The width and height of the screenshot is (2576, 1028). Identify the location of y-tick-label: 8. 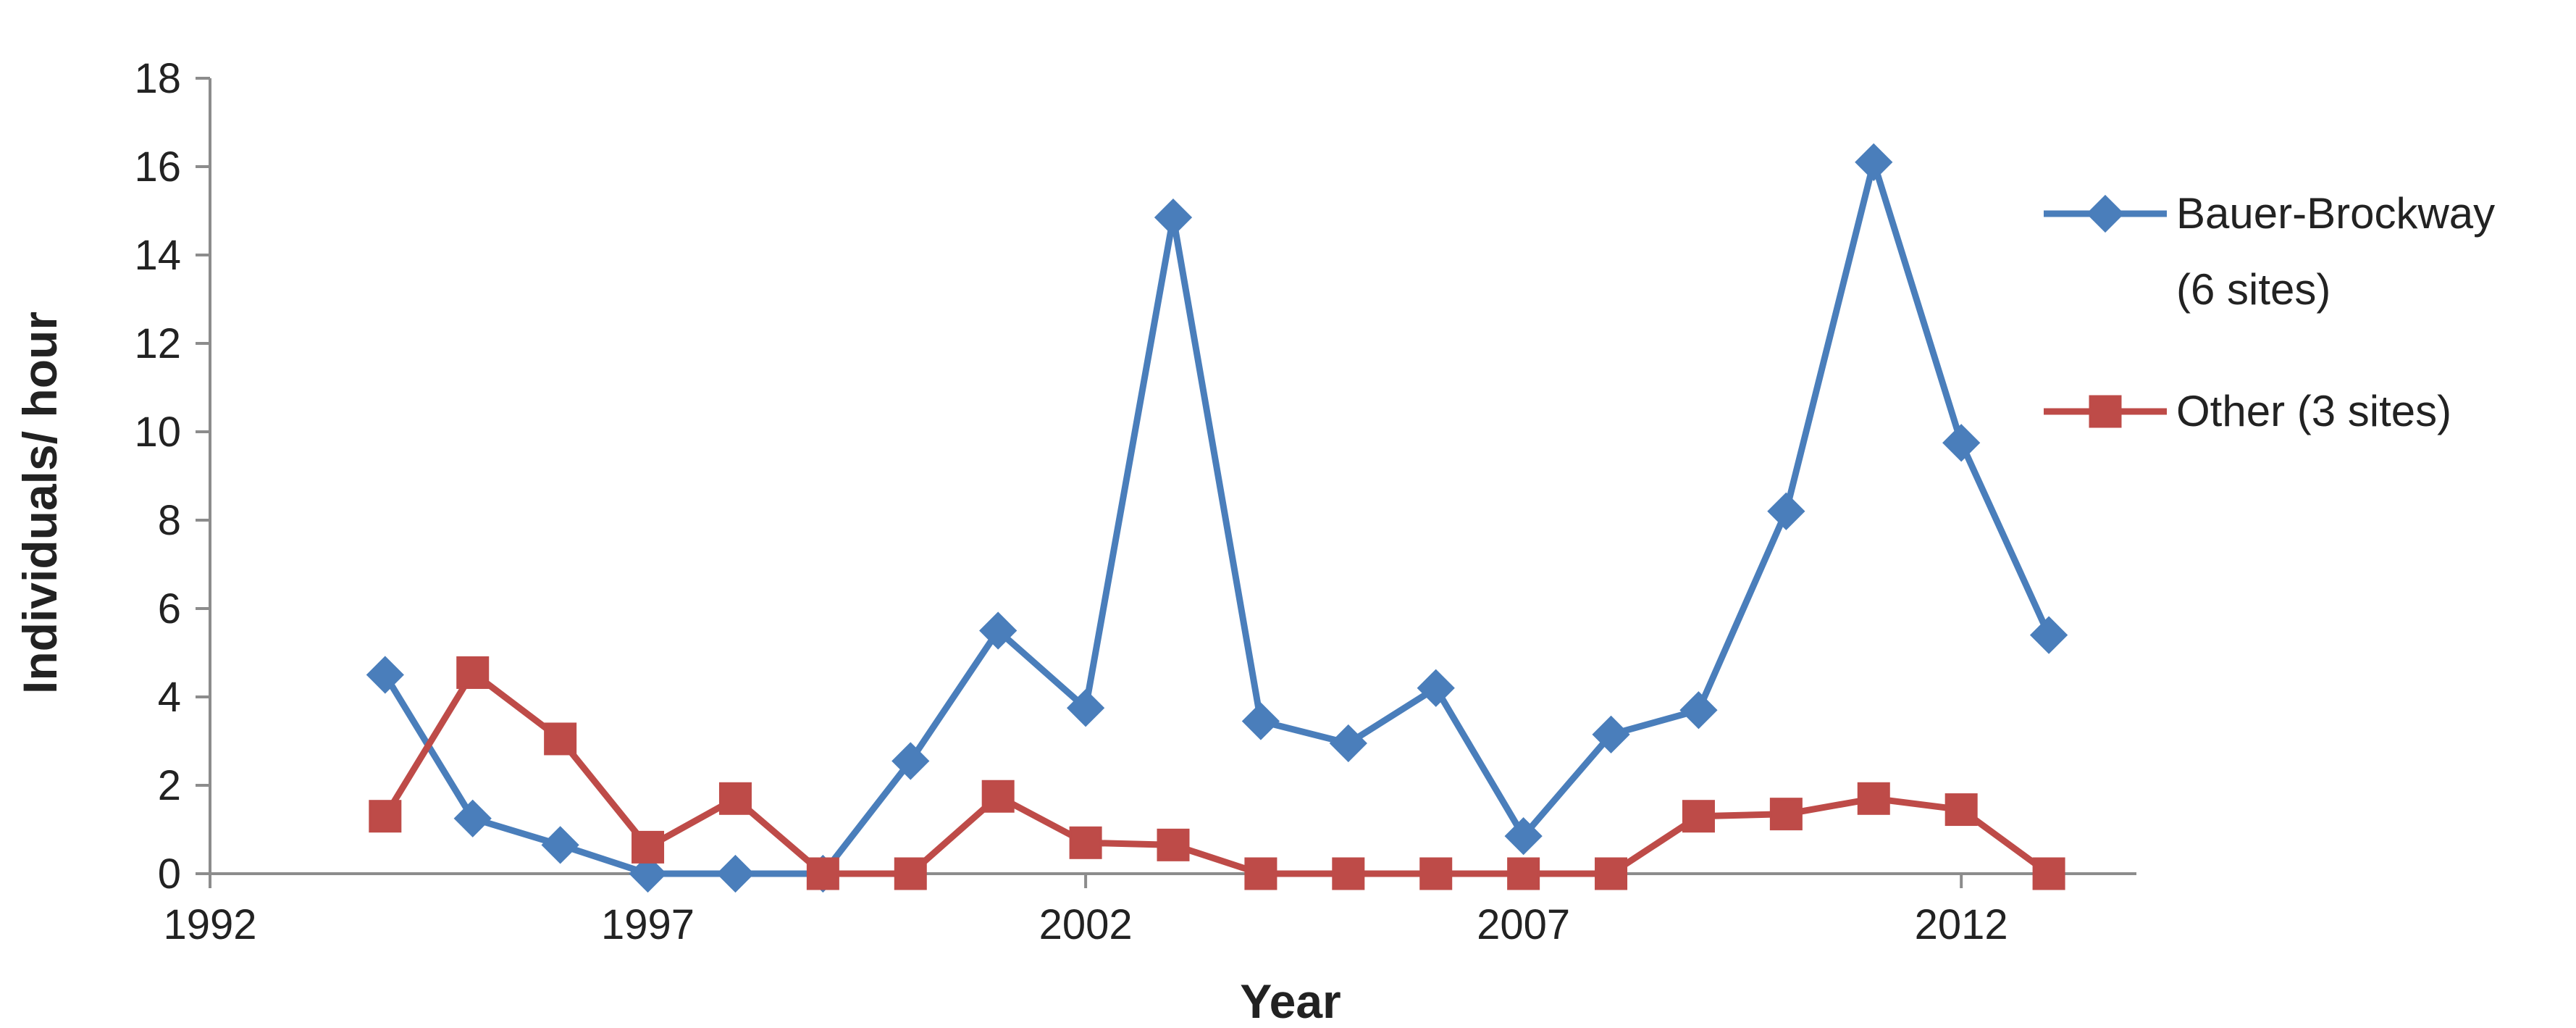
(169, 520).